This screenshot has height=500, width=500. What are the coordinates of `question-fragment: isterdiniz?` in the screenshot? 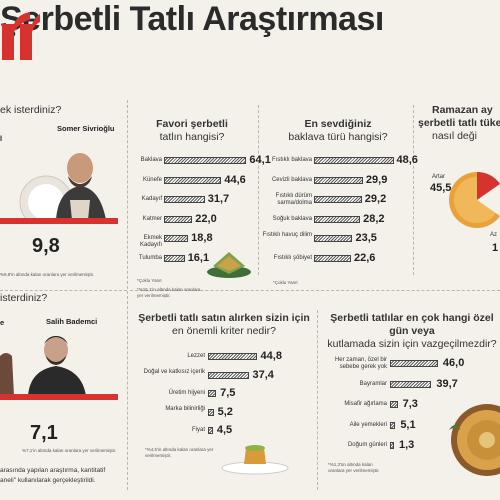 It's located at (24, 298).